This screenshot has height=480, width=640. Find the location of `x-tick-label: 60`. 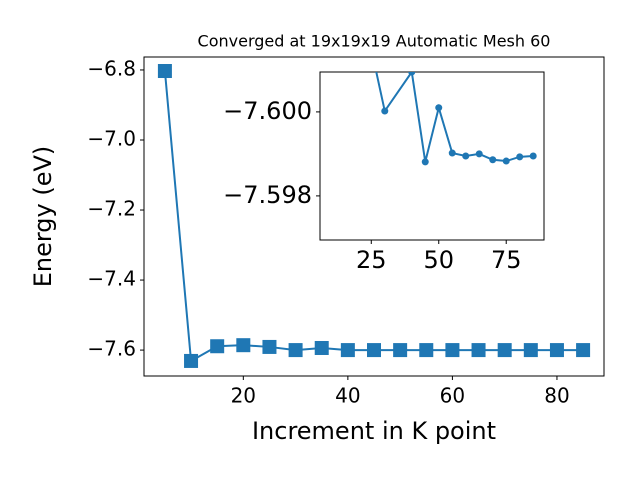

x-tick-label: 60 is located at coordinates (452, 396).